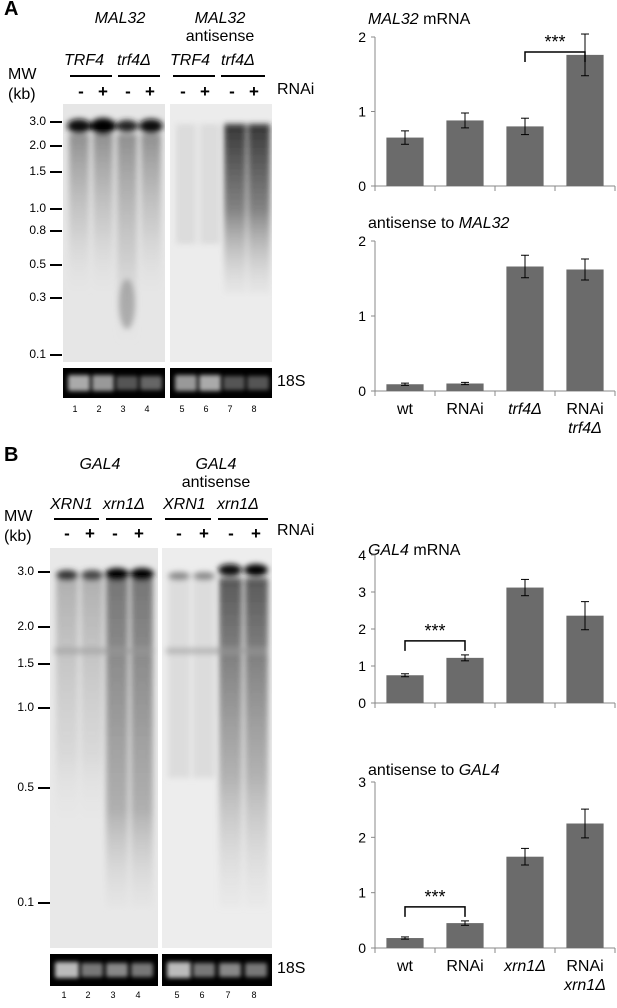 Image resolution: width=617 pixels, height=1008 pixels. What do you see at coordinates (44, 572) in the screenshot?
I see `panel-b-mw-tick-3.0` at bounding box center [44, 572].